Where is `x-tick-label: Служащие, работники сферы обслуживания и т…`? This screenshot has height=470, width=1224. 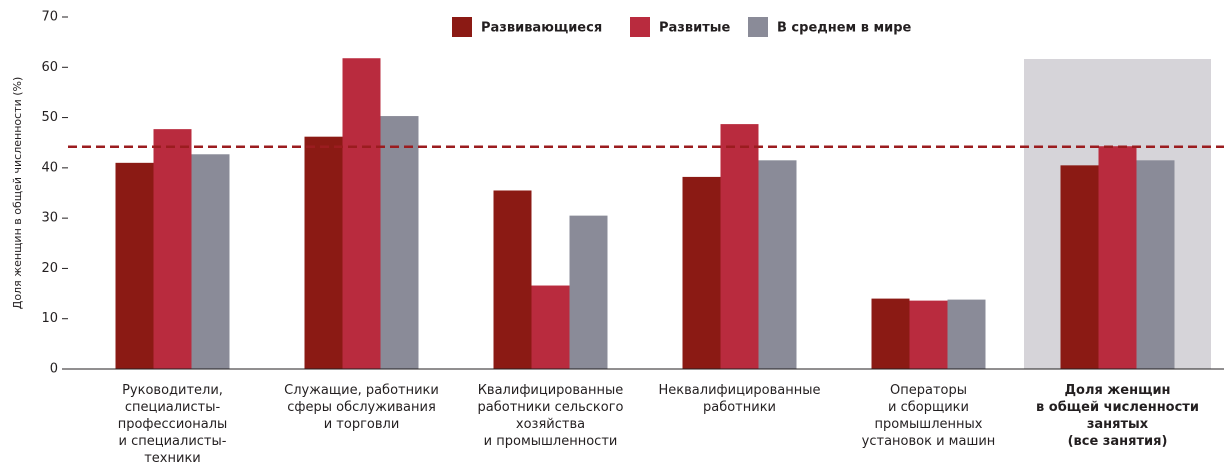 x-tick-label: Служащие, работники сферы обслуживания и т… is located at coordinates (361, 407).